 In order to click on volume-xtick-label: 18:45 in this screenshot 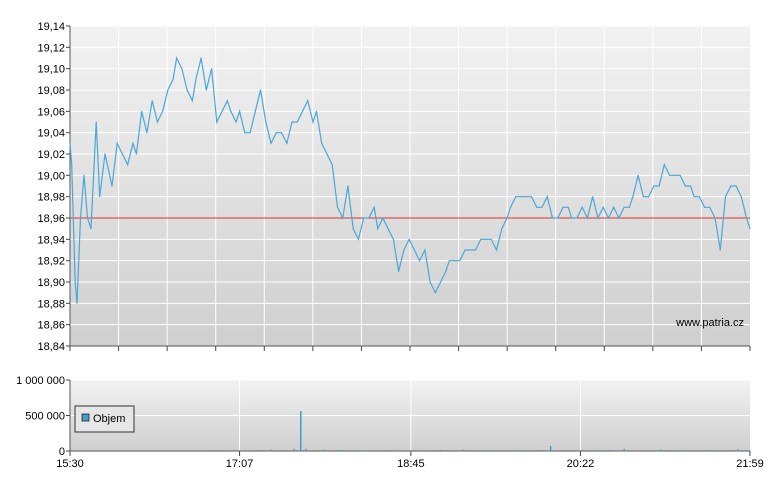, I will do `click(411, 464)`.